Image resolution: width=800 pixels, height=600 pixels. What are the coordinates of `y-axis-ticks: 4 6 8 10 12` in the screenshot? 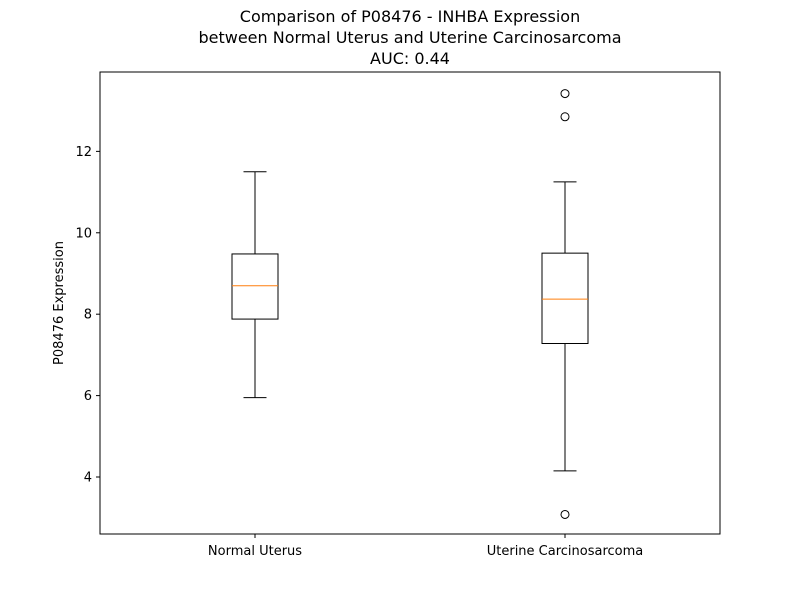 It's located at (87, 315).